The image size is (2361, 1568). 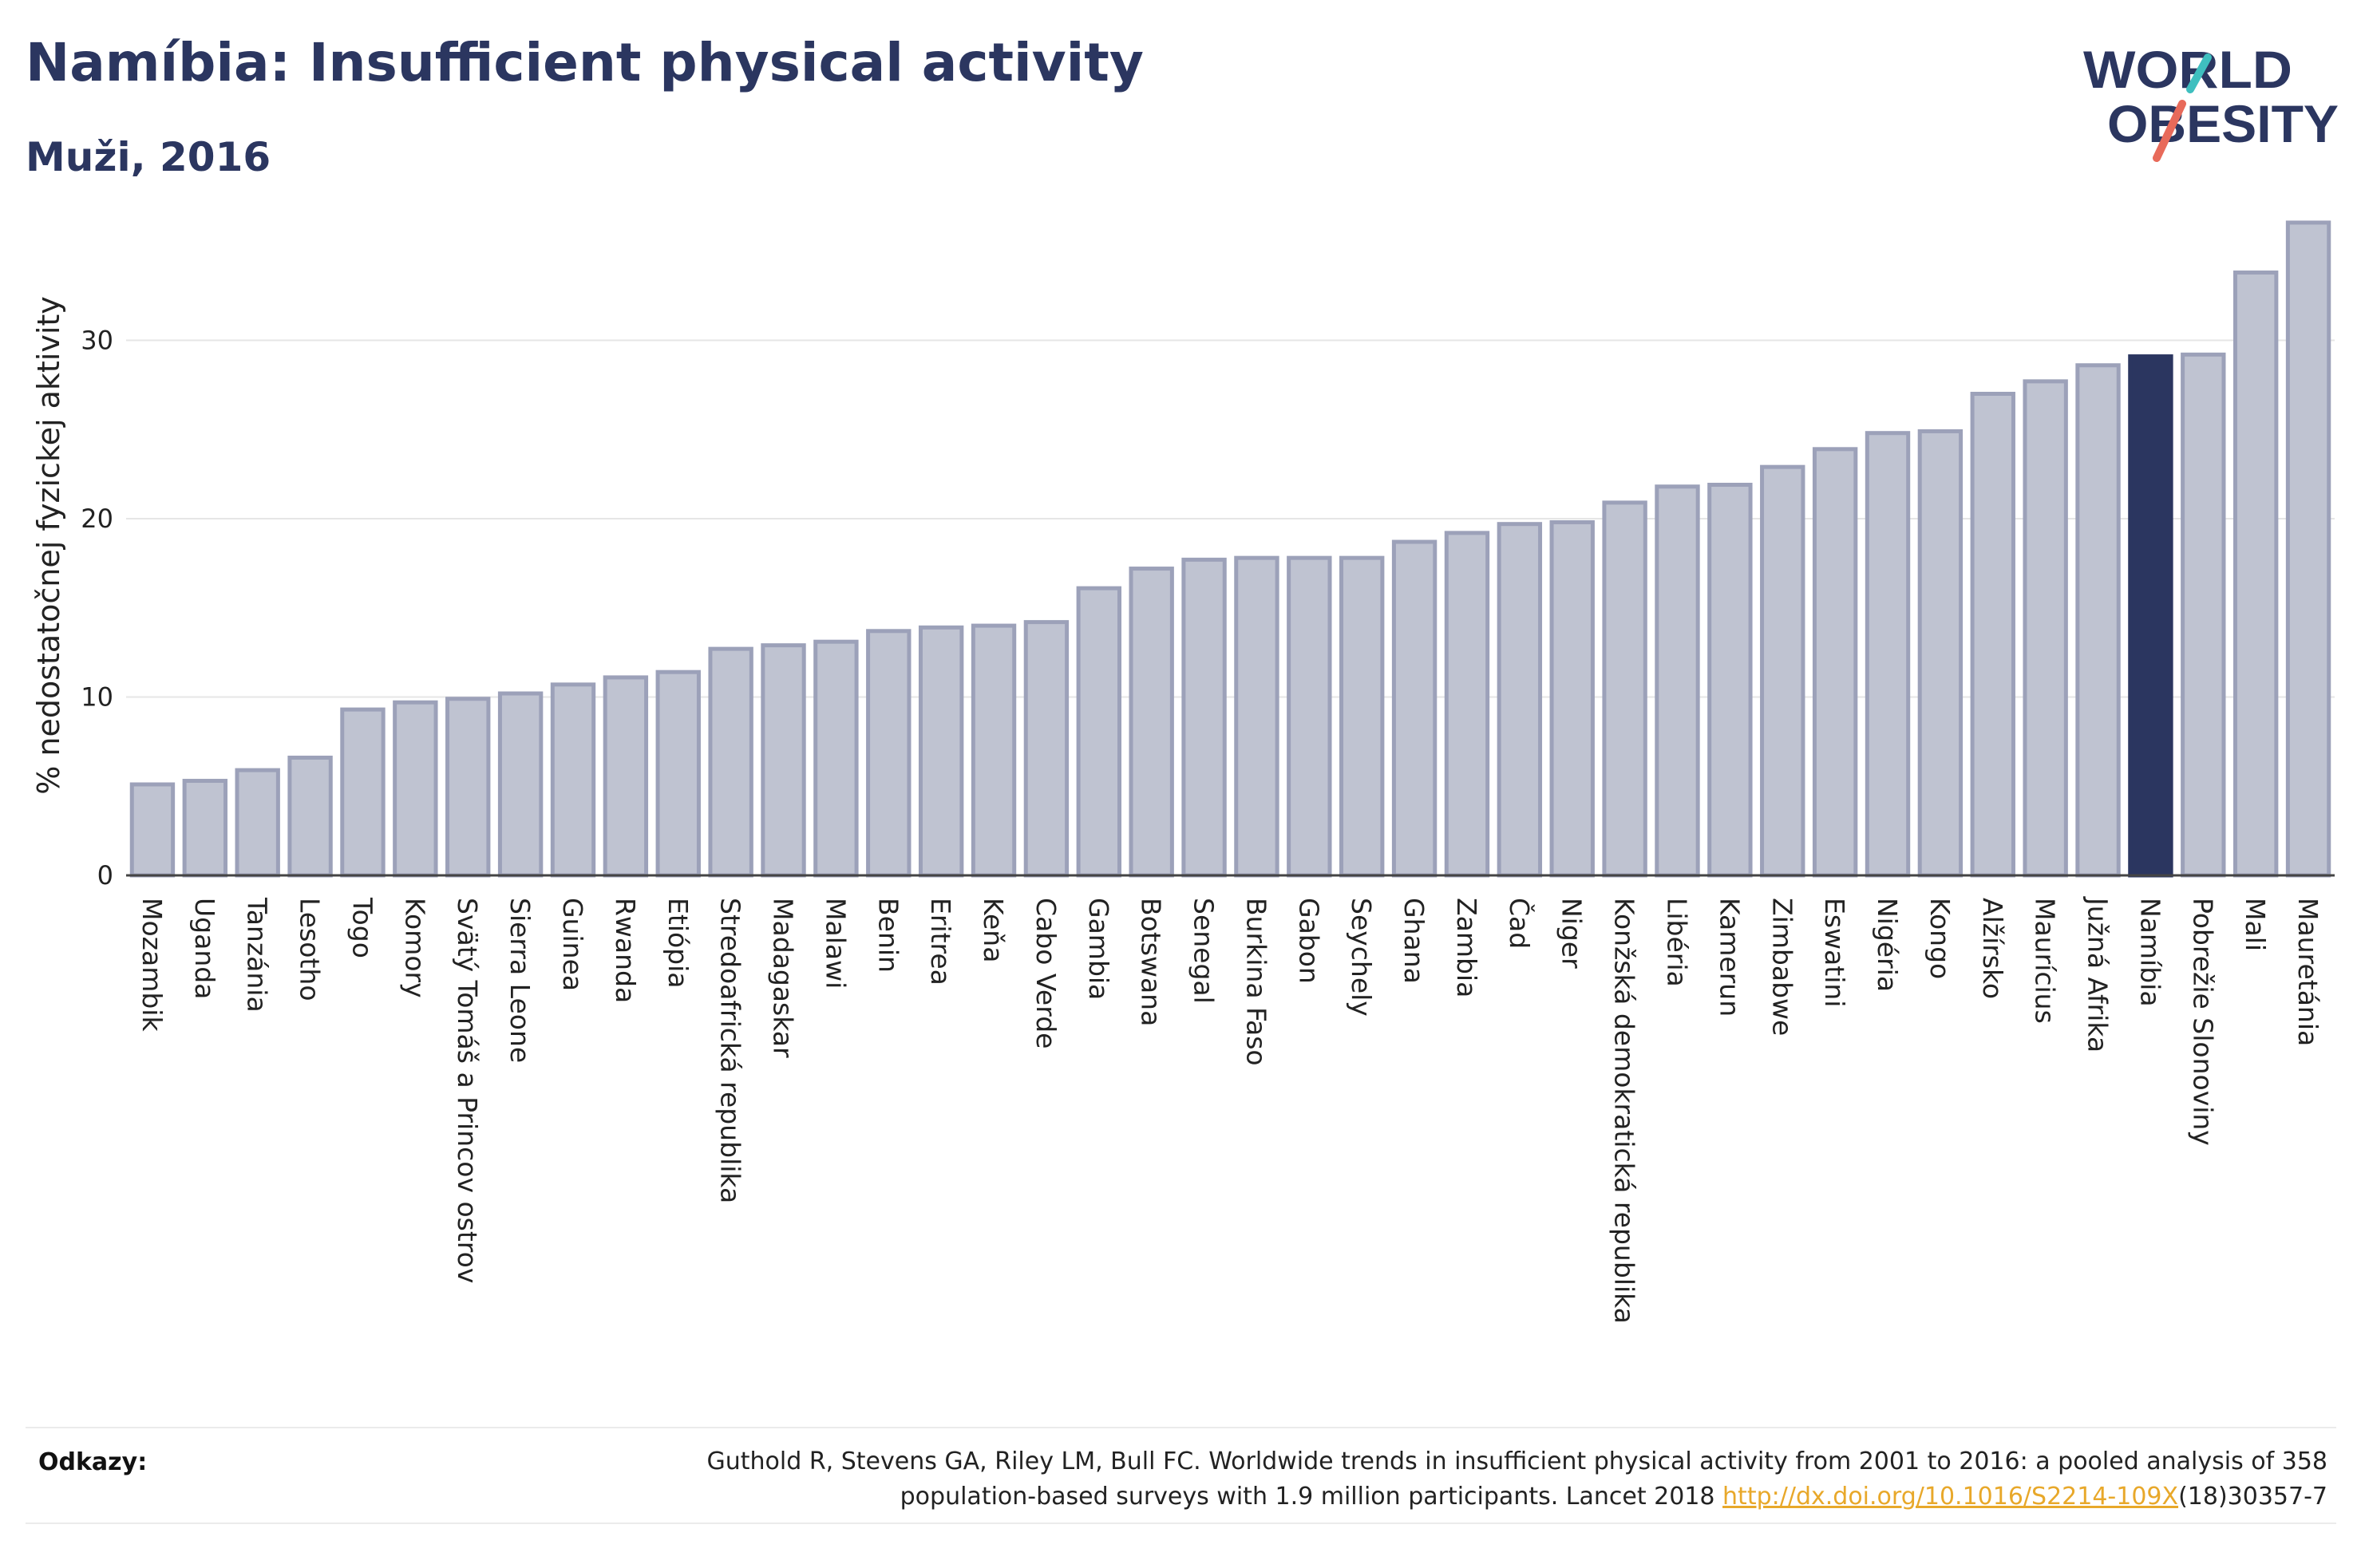 I want to click on x-tick-label: Uganda, so click(x=204, y=948).